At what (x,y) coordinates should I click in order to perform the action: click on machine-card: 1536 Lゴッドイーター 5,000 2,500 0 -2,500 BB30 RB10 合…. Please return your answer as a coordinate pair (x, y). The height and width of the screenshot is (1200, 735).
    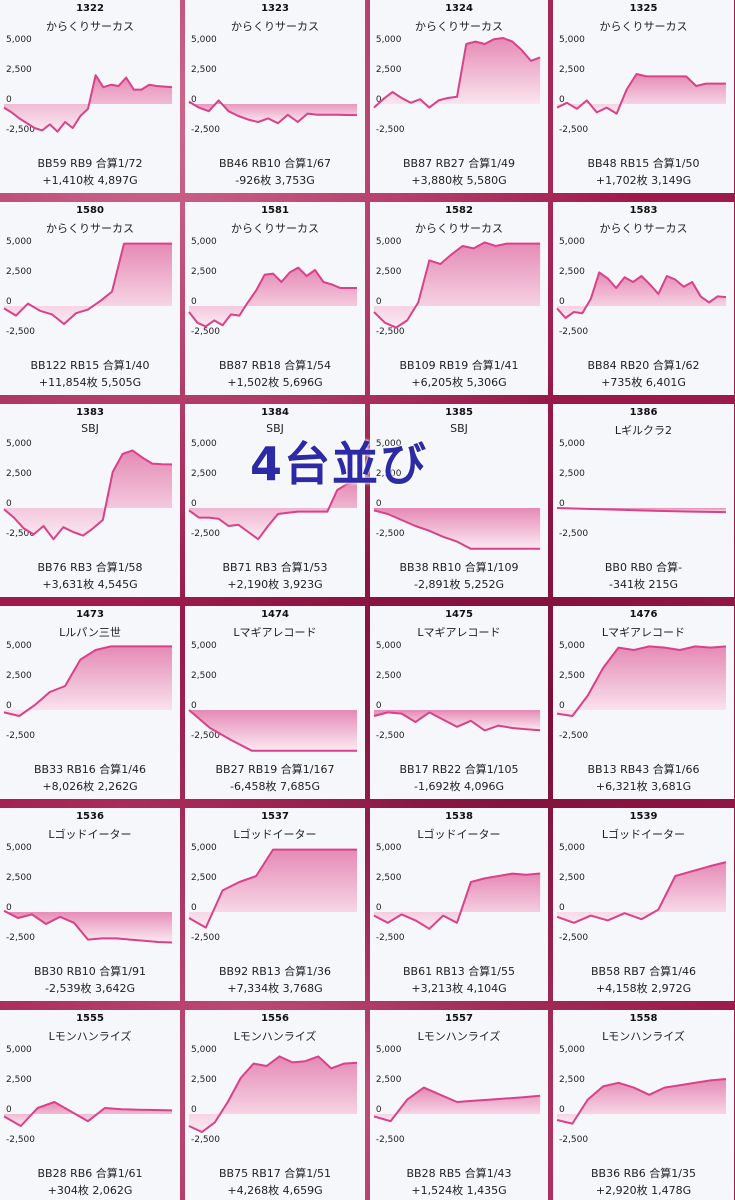
    Looking at the image, I should click on (90, 904).